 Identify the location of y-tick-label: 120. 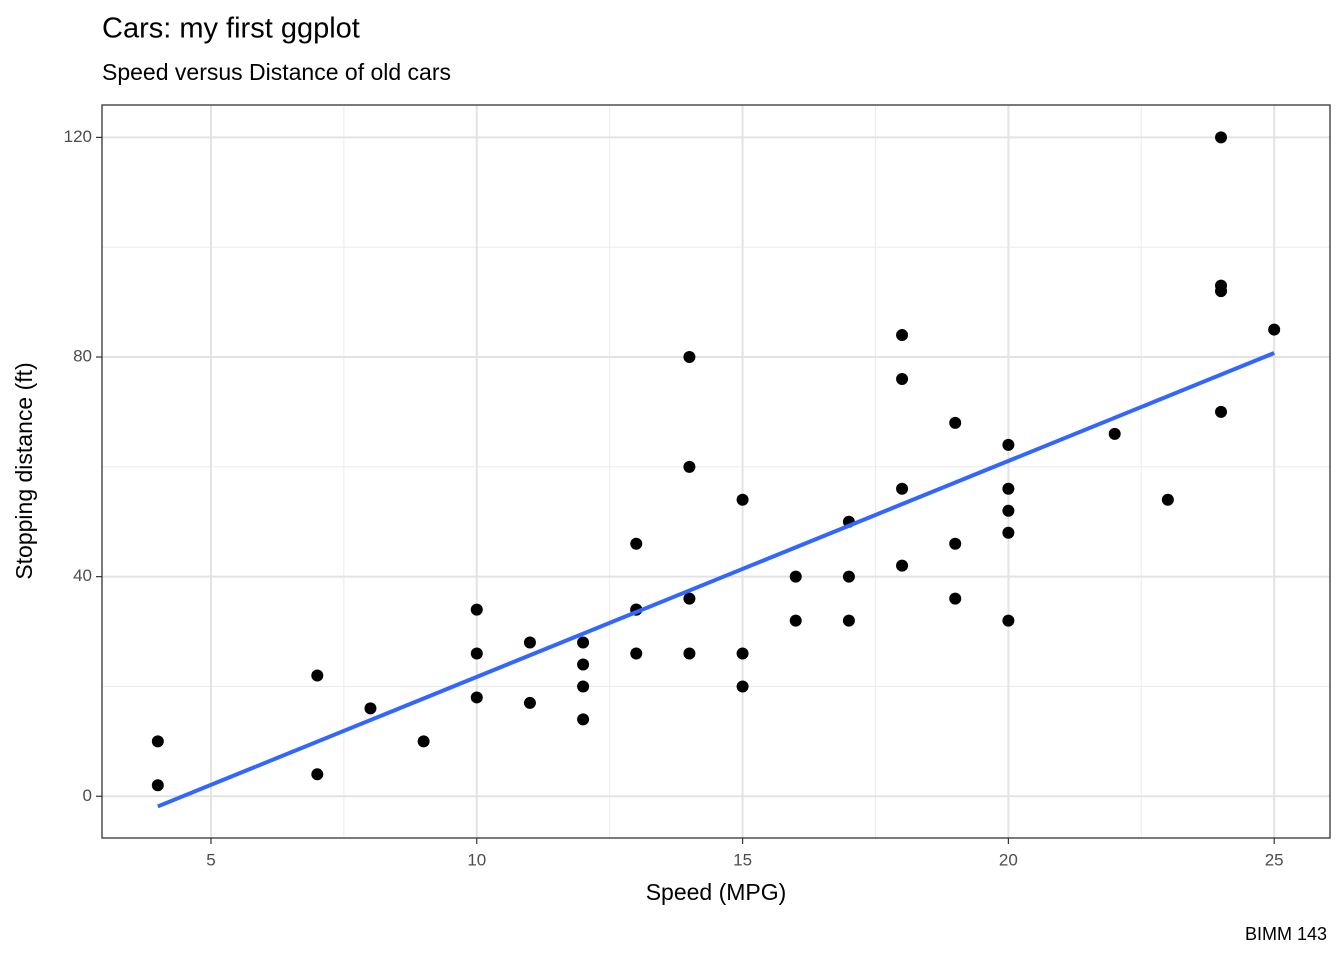
(78, 136).